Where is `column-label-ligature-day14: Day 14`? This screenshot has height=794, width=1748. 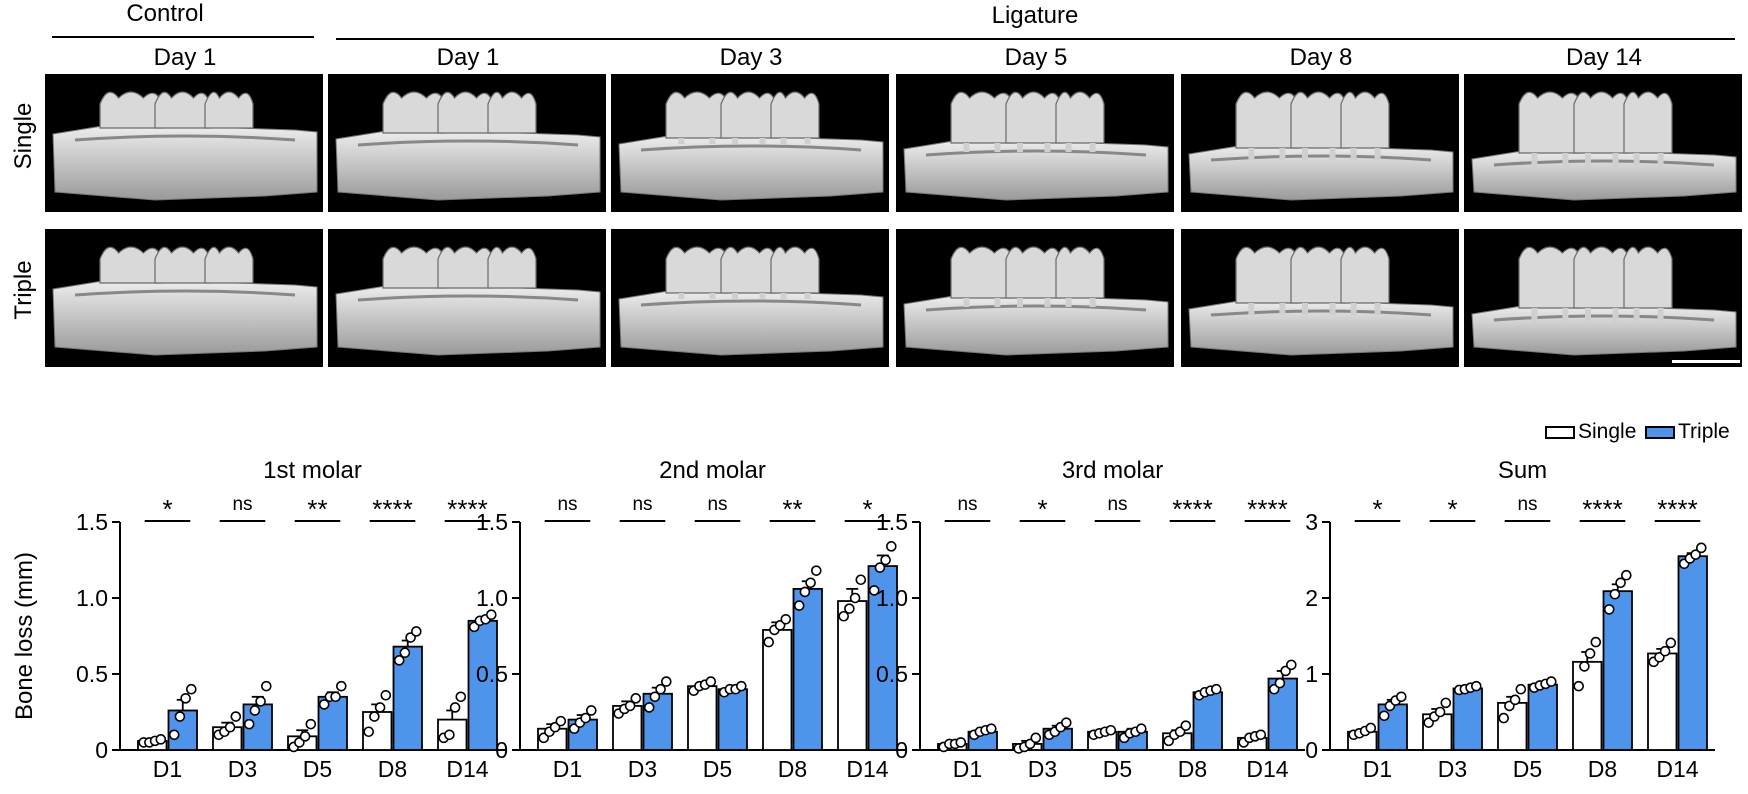
column-label-ligature-day14: Day 14 is located at coordinates (1604, 57).